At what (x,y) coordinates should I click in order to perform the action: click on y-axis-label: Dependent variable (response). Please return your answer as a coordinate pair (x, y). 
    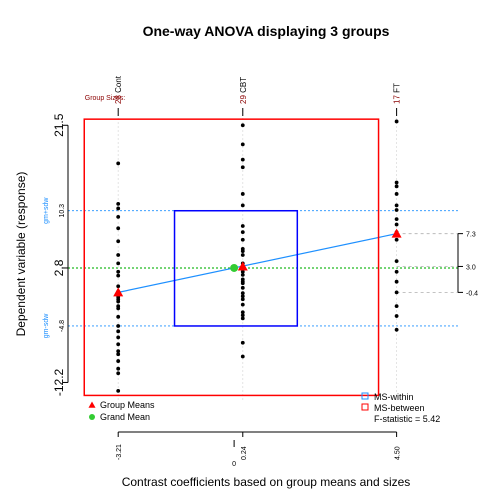
    Looking at the image, I should click on (21, 254).